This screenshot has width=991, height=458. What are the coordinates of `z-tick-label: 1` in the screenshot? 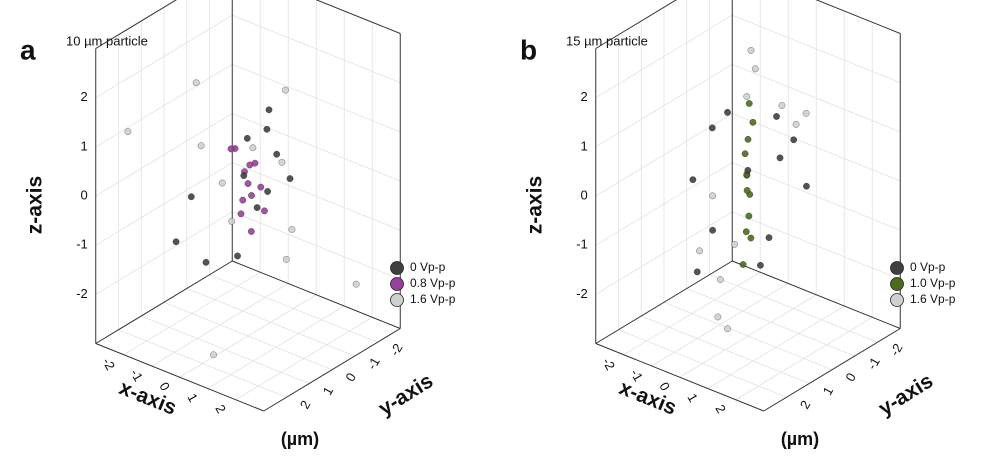 It's located at (84, 145).